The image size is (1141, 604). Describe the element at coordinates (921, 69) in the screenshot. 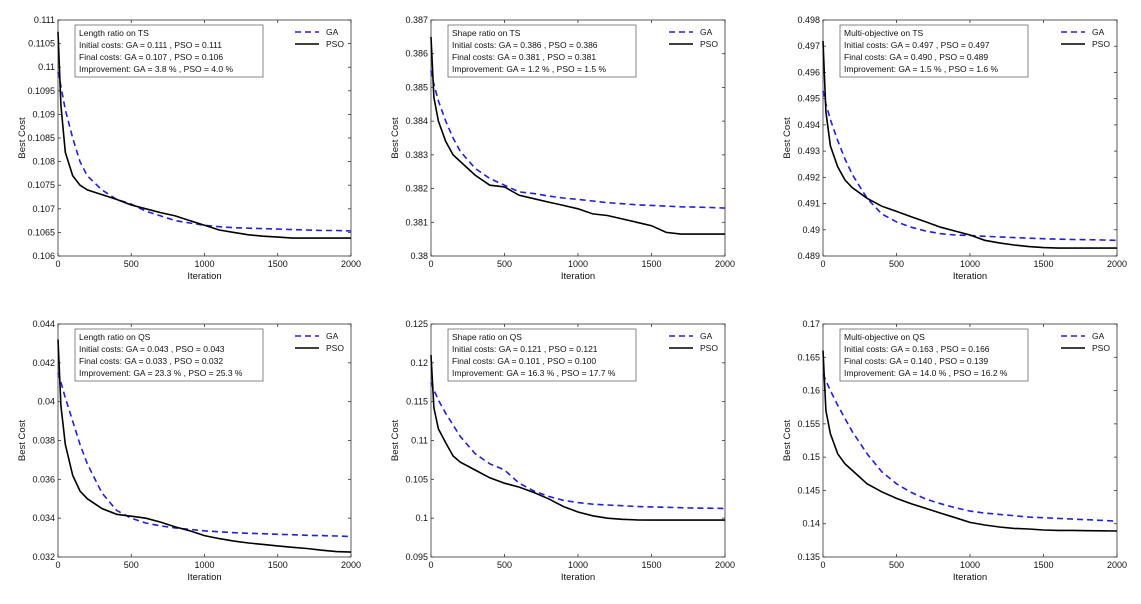

I see `info-line: Improvement: GA = 1.5 % , PSO = 1.6 %` at that location.